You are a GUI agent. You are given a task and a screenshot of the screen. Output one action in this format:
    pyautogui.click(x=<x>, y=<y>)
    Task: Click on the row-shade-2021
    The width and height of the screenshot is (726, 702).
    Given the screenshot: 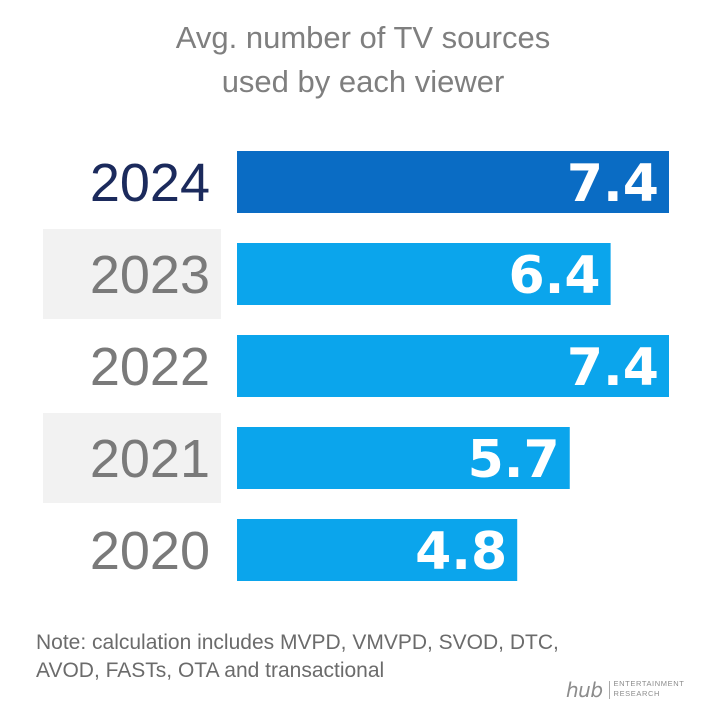 What is the action you would take?
    pyautogui.click(x=132, y=458)
    